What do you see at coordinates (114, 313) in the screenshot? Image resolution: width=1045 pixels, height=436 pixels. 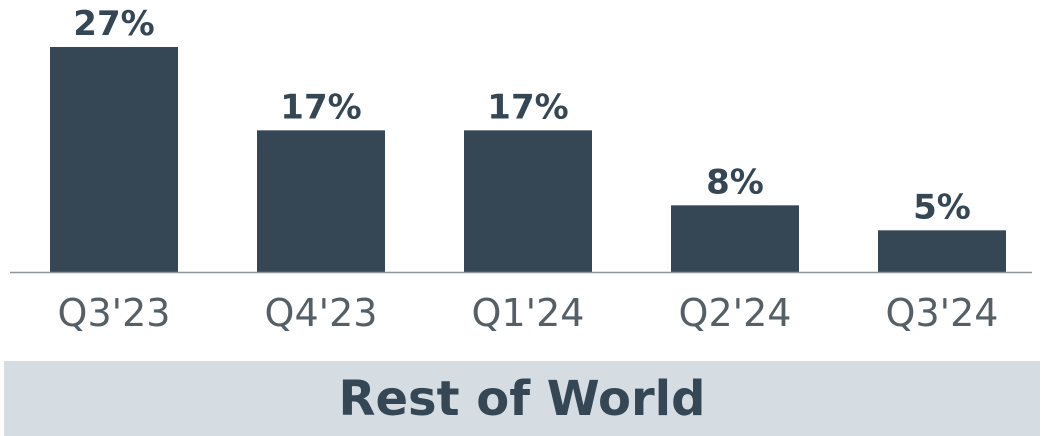 I see `x-tick-label-1: Q3'23` at bounding box center [114, 313].